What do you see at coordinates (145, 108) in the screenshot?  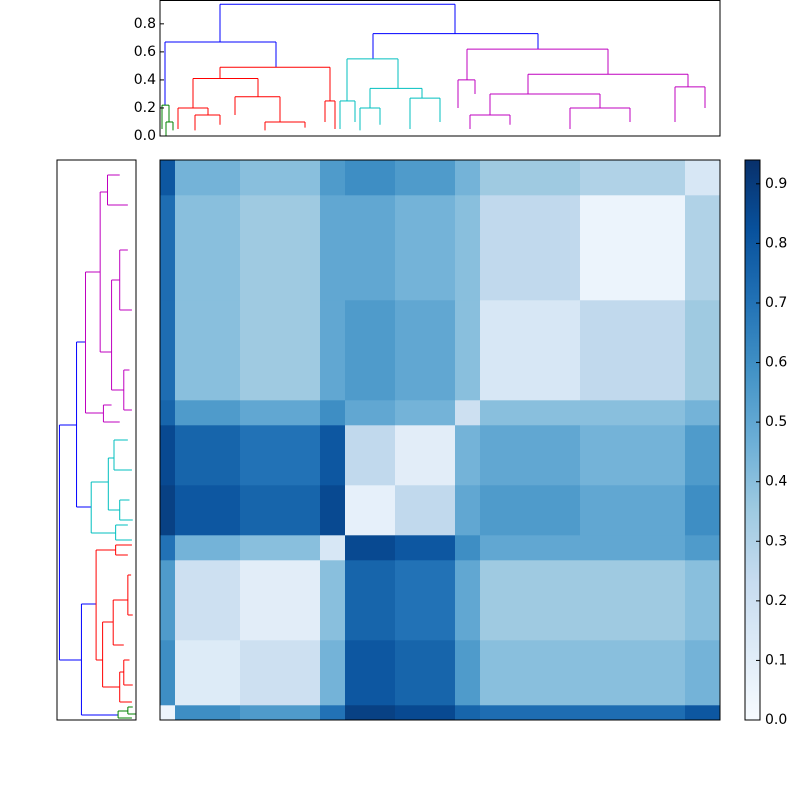 I see `y-tick-label: 0.2` at bounding box center [145, 108].